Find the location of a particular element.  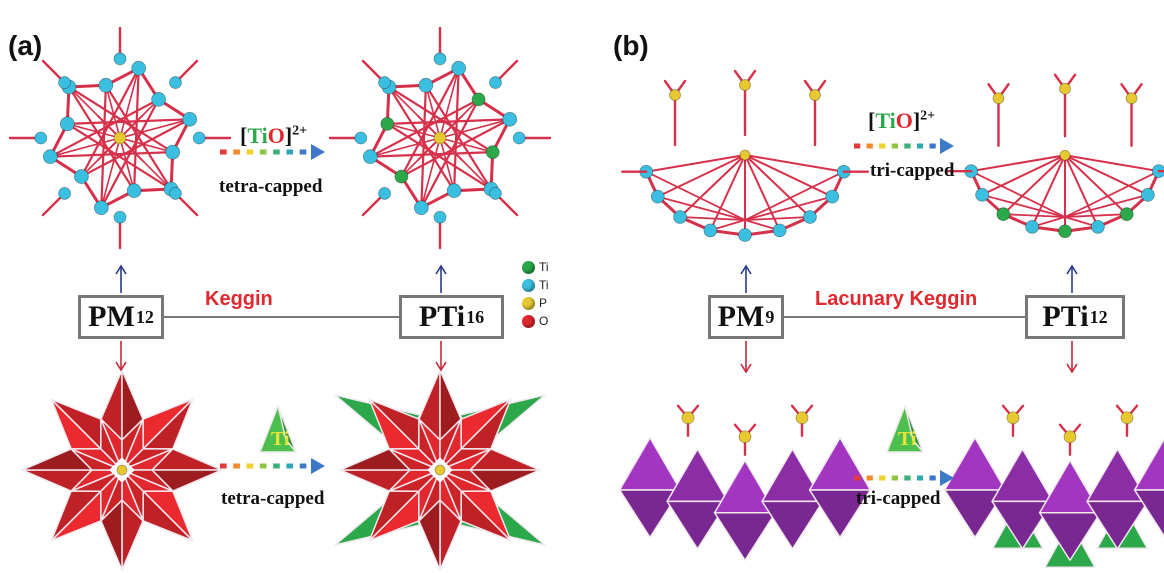

keggin-label: Keggin is located at coordinates (239, 299).